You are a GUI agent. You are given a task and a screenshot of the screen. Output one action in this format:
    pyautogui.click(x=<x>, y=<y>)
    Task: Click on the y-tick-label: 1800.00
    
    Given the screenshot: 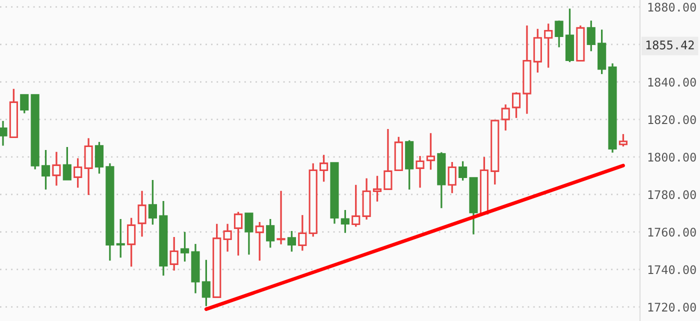 What is the action you would take?
    pyautogui.click(x=672, y=157)
    